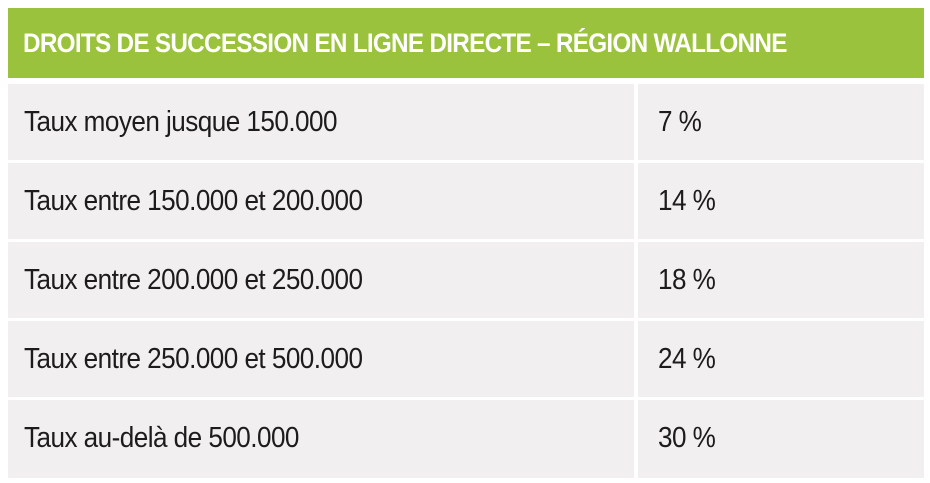 This screenshot has width=930, height=483. I want to click on rate-value: 24 %, so click(687, 359).